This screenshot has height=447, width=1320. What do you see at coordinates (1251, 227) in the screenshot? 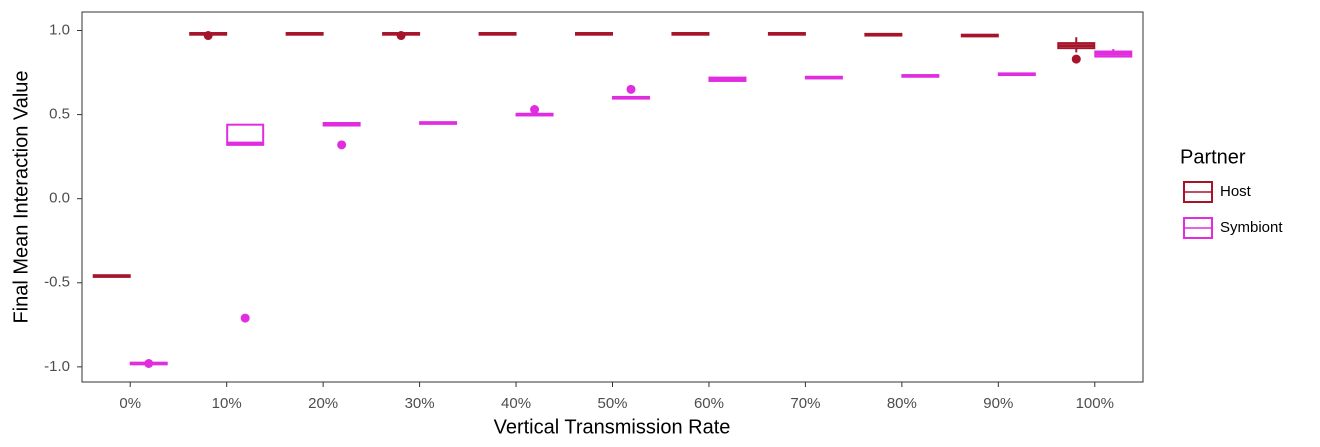
I see `legend-label: Symbiont` at bounding box center [1251, 227].